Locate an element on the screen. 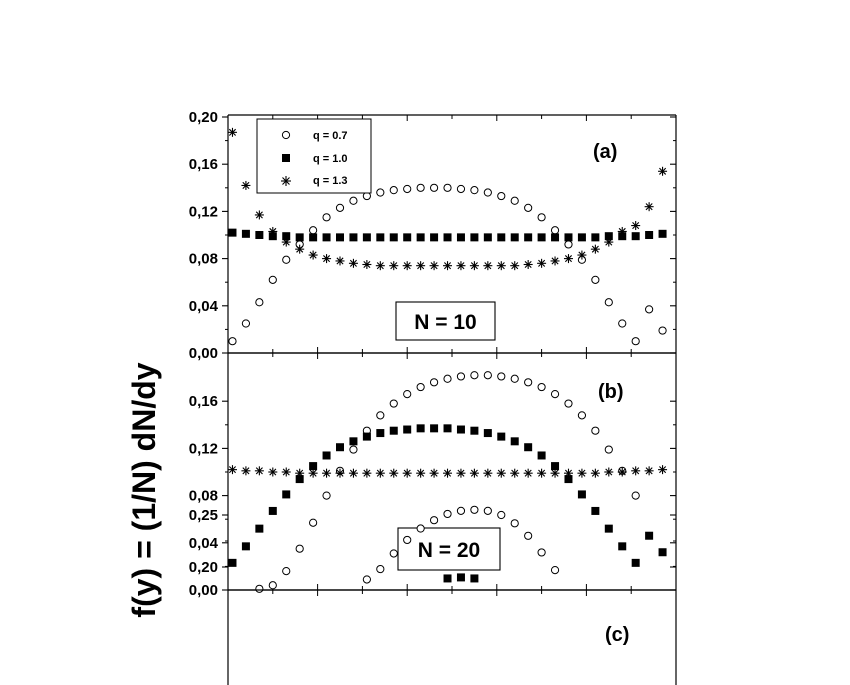 The image size is (850, 685). panel-label: (c) is located at coordinates (617, 635).